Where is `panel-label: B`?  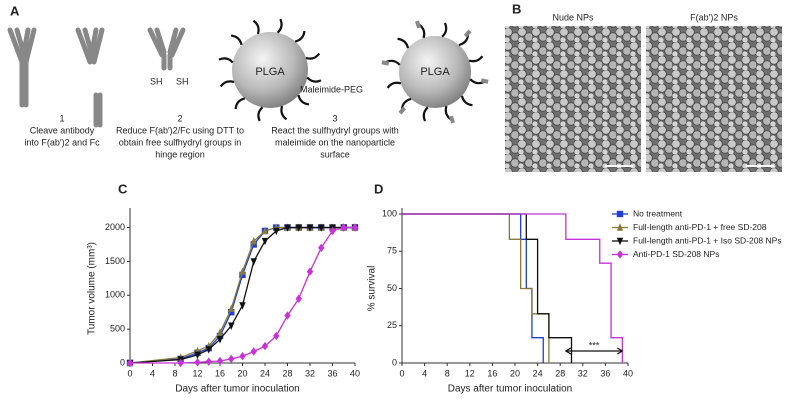 panel-label: B is located at coordinates (516, 8).